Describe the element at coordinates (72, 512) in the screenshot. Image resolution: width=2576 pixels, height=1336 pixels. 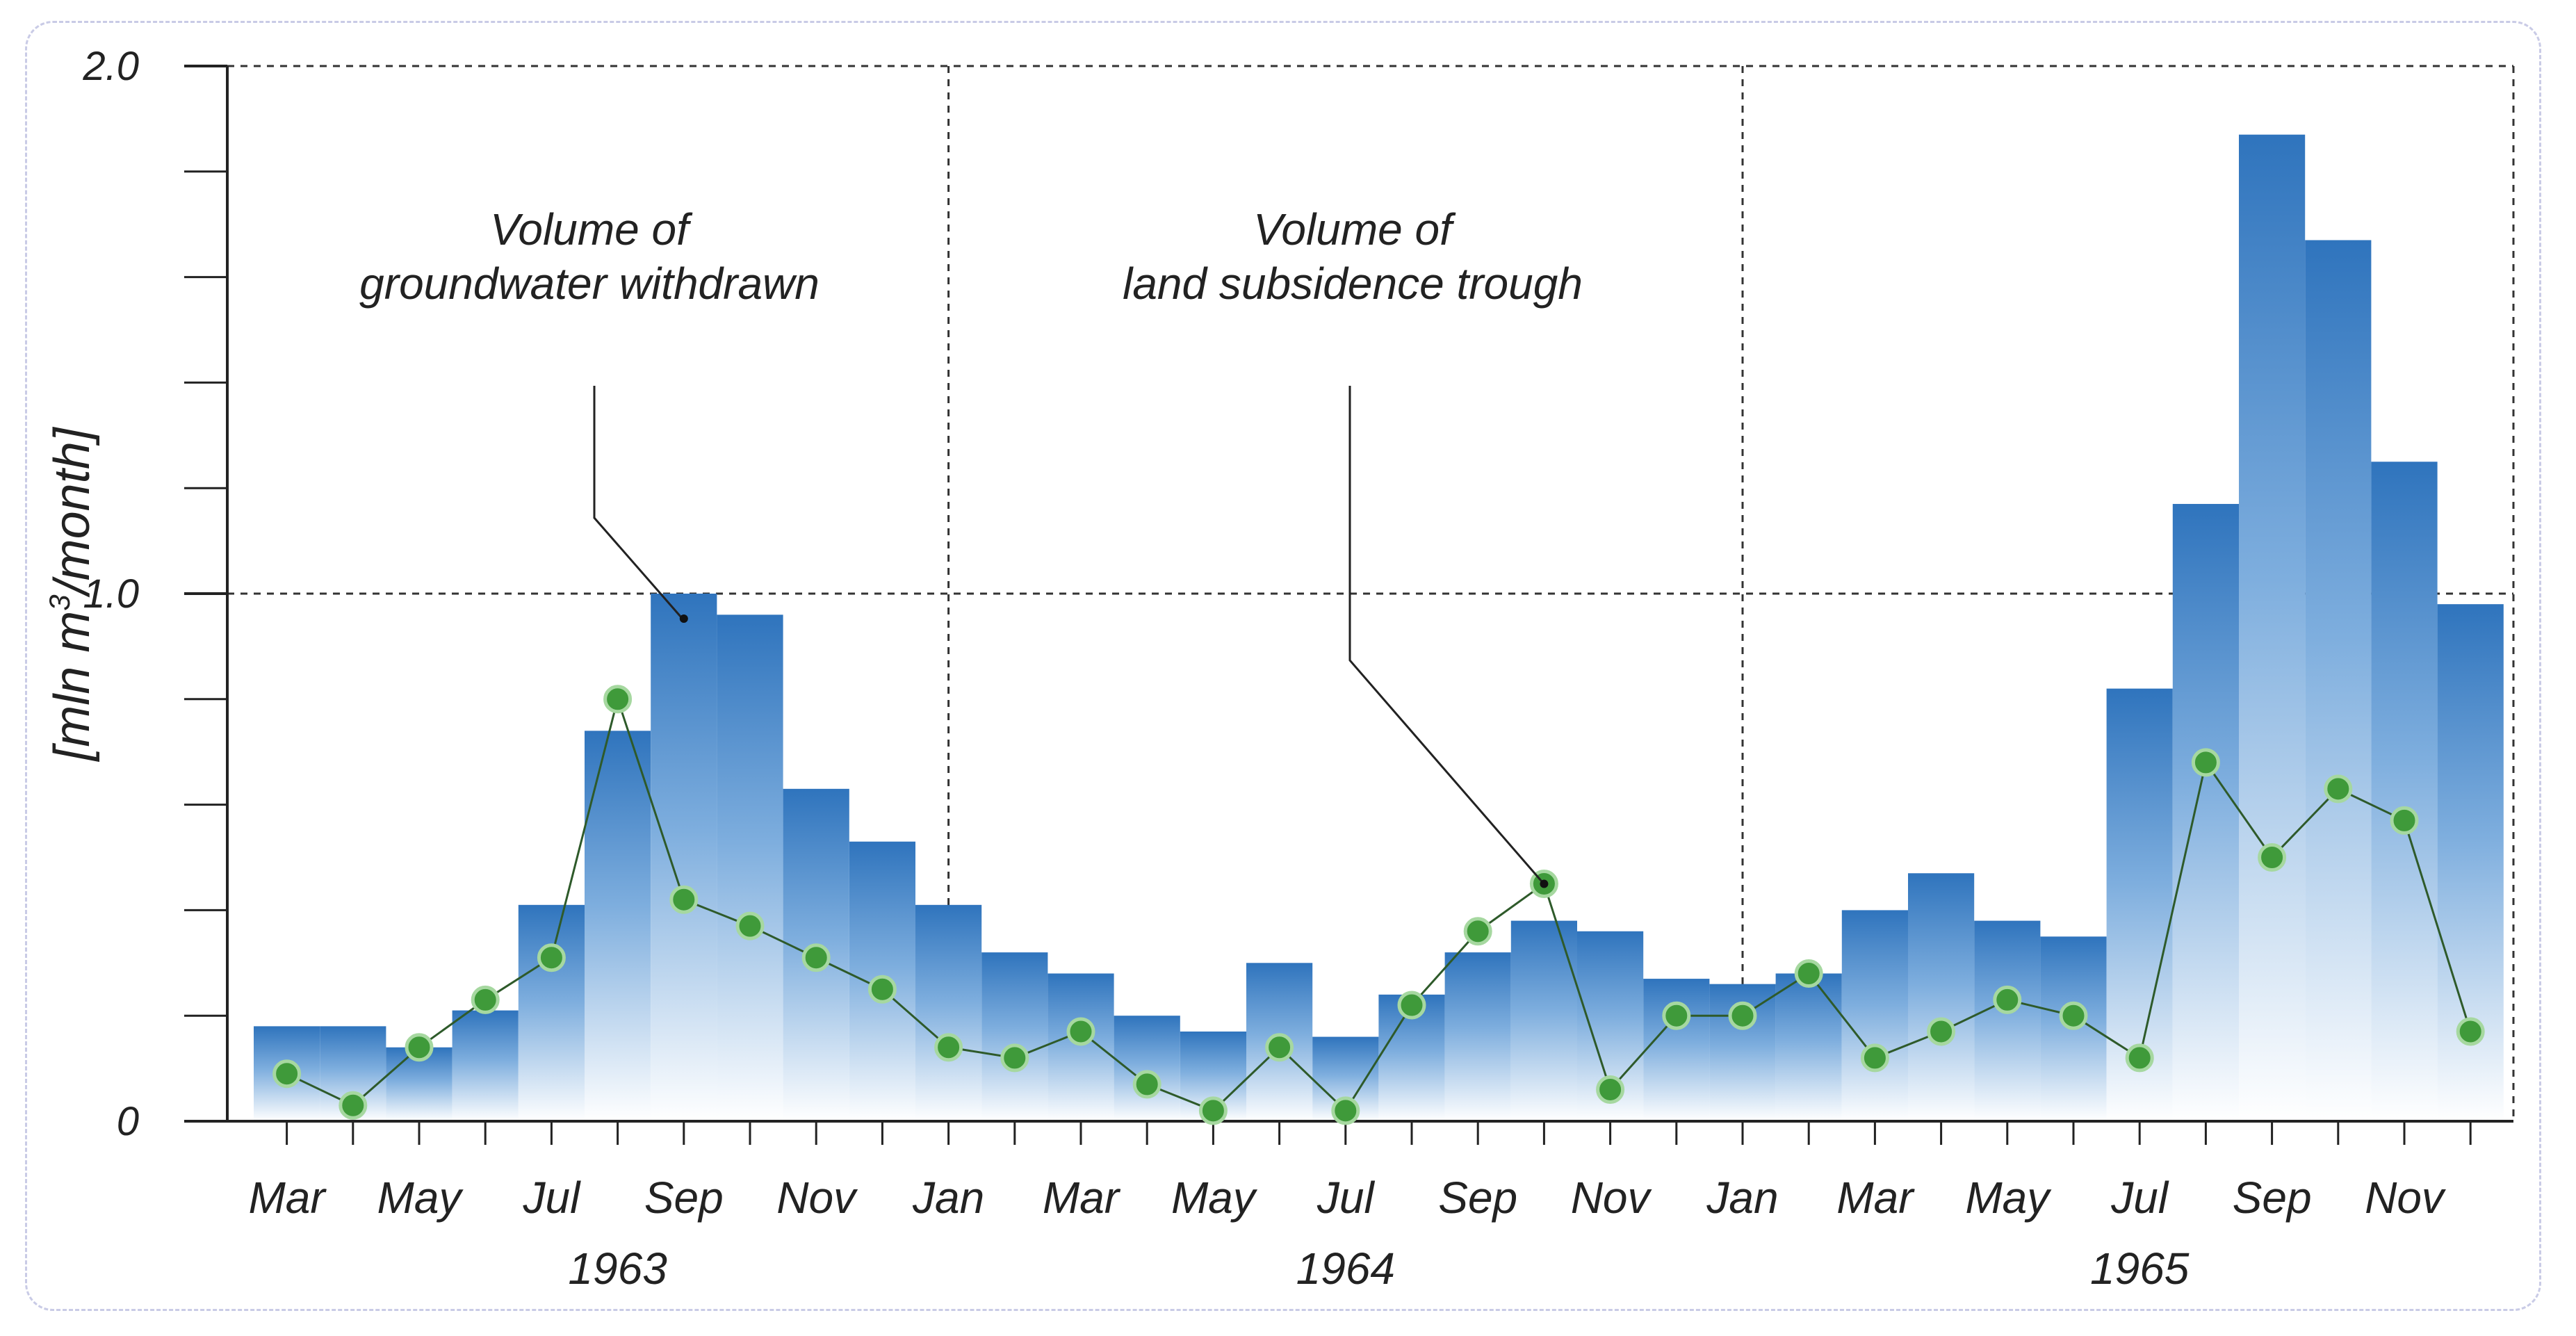
I see `y-axis-label-unit: /month]` at that location.